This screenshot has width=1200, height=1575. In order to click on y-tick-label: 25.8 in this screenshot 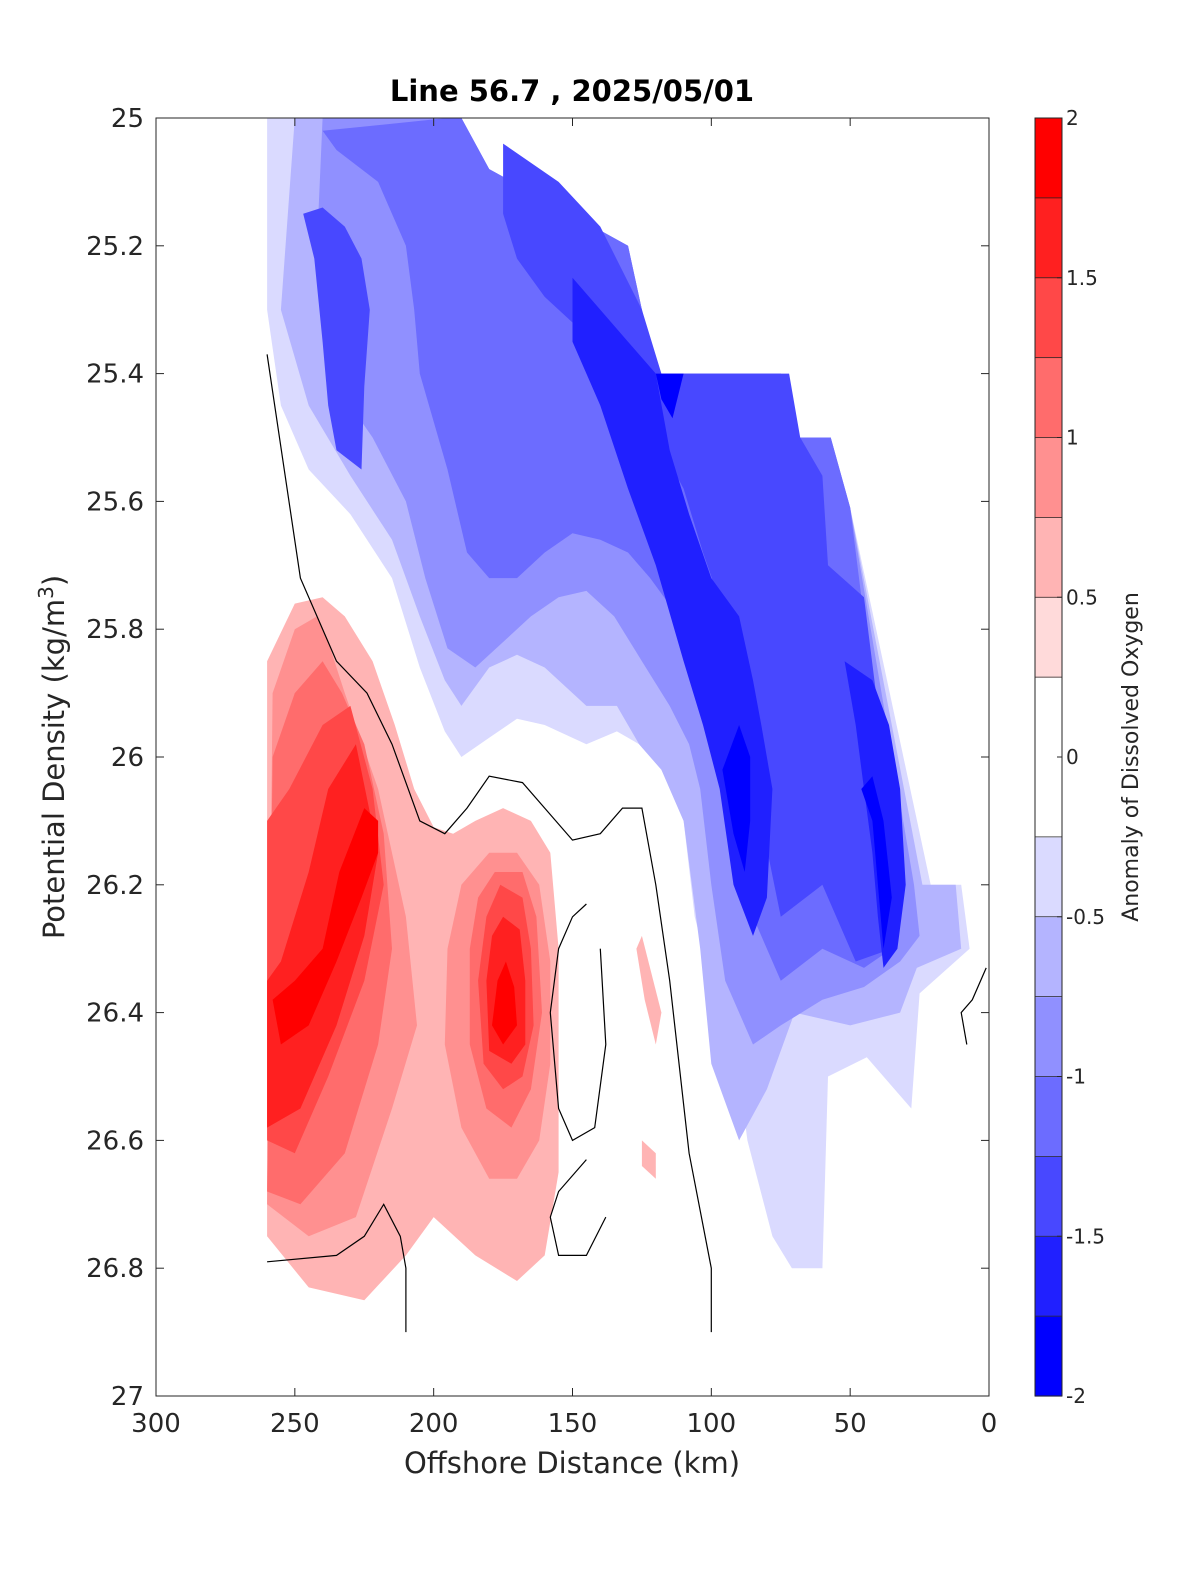, I will do `click(115, 630)`.